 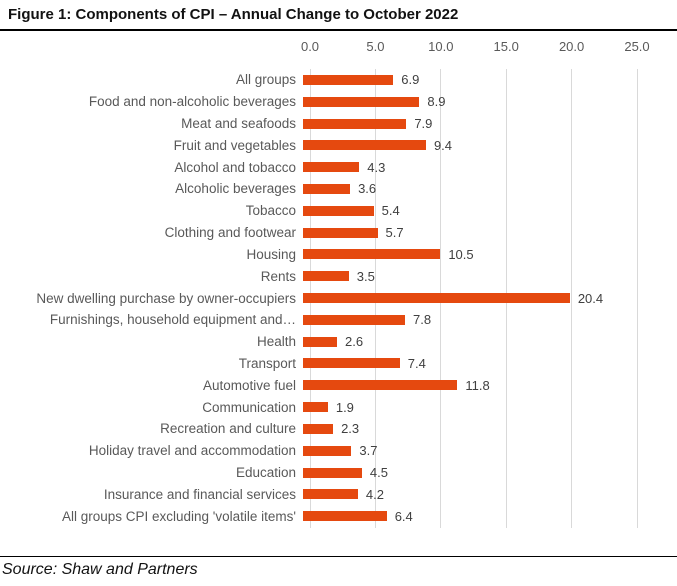 I want to click on category-label: Transport, so click(x=267, y=363).